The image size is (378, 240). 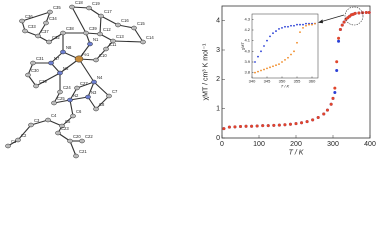 What do you see at coordinates (65, 128) in the screenshot?
I see `atom-label: C23` at bounding box center [65, 128].